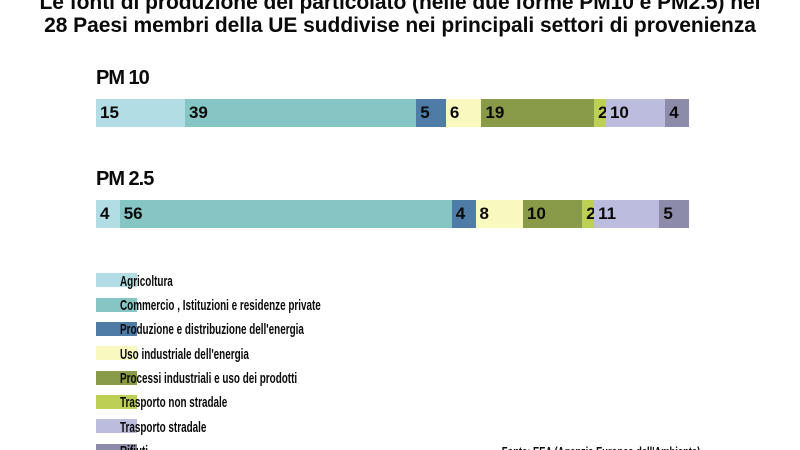  What do you see at coordinates (184, 354) in the screenshot?
I see `legend-label: Uso industriale dell'energia` at bounding box center [184, 354].